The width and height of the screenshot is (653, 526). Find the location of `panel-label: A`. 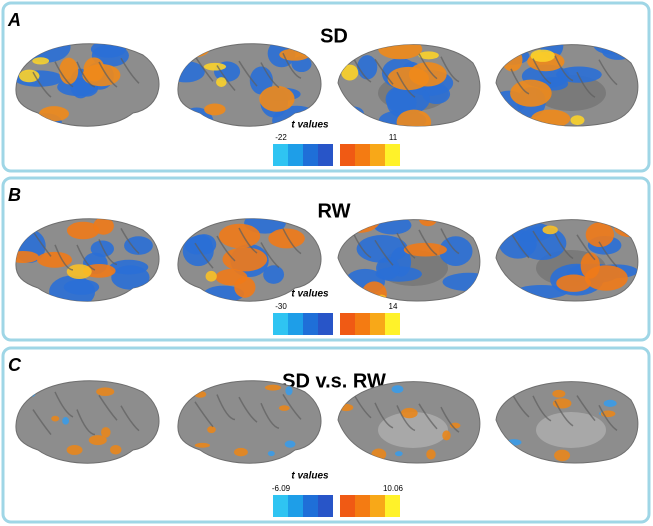

panel-label: A is located at coordinates (14, 20).